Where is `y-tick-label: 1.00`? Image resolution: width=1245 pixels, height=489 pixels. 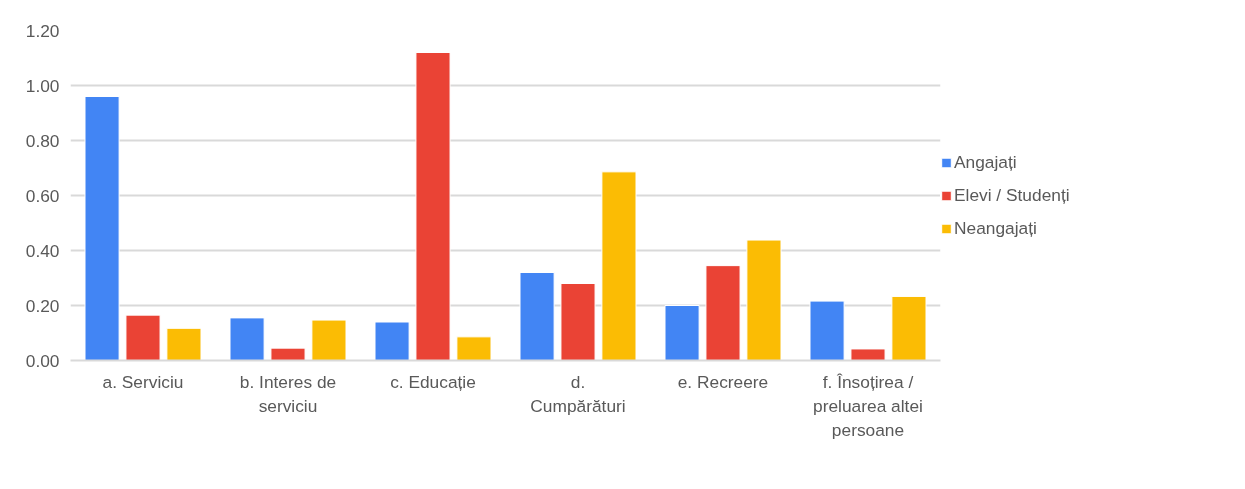
y-tick-label: 1.00 is located at coordinates (42, 85).